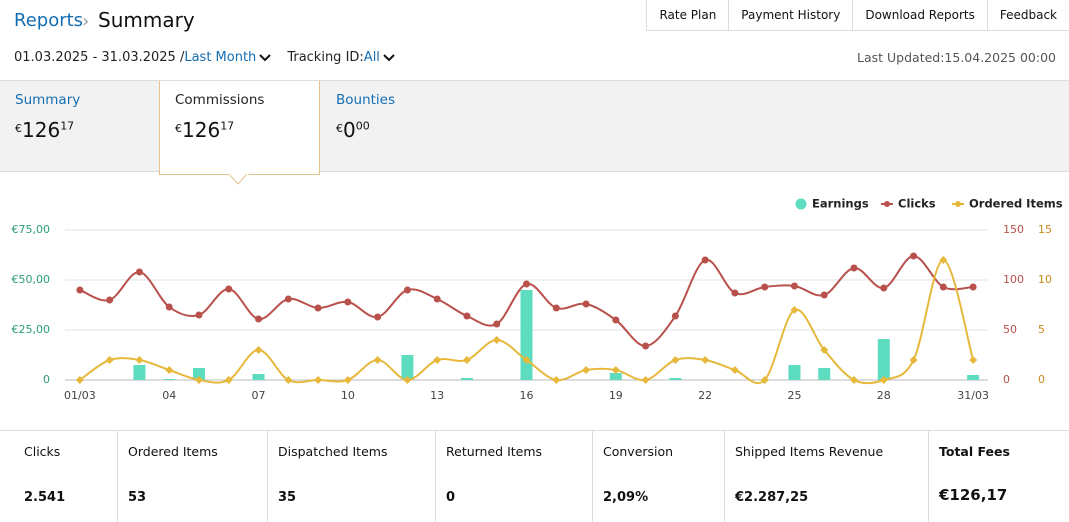  I want to click on legend-item: Clicks, so click(908, 204).